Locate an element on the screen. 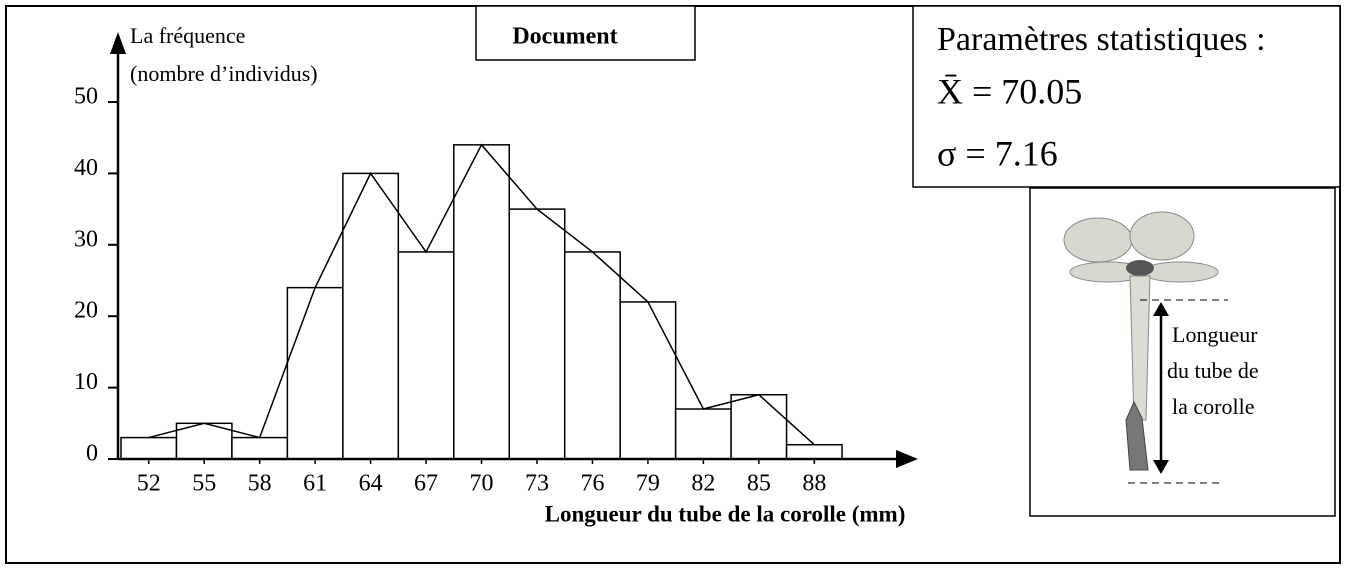 Image resolution: width=1346 pixels, height=569 pixels. y-tick-label: 20 is located at coordinates (86, 311).